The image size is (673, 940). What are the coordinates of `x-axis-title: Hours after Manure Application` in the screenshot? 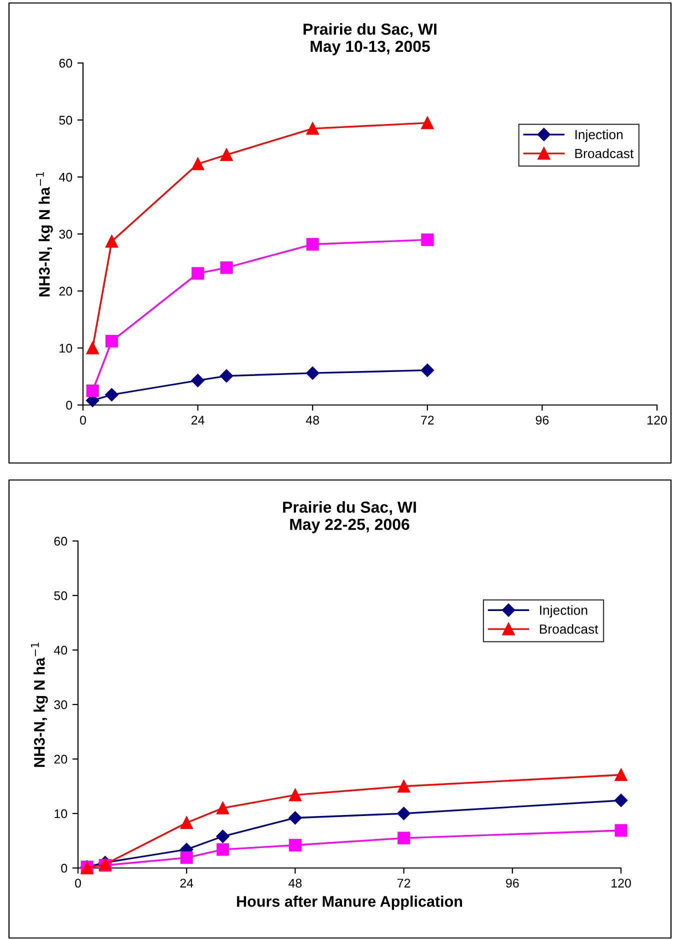 It's located at (349, 903).